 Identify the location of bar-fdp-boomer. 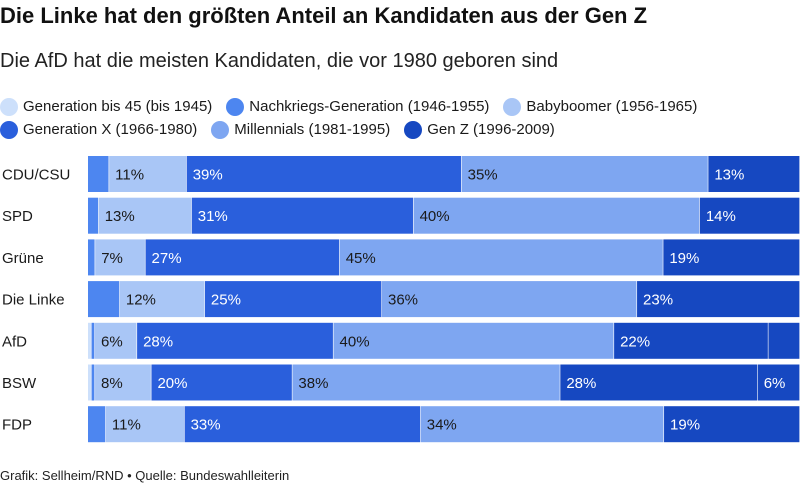
(145, 424).